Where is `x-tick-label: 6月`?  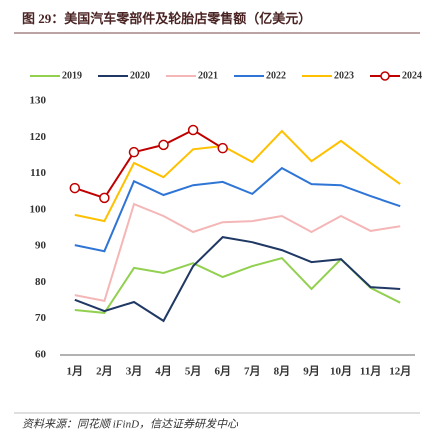 x-tick-label: 6月 is located at coordinates (222, 371).